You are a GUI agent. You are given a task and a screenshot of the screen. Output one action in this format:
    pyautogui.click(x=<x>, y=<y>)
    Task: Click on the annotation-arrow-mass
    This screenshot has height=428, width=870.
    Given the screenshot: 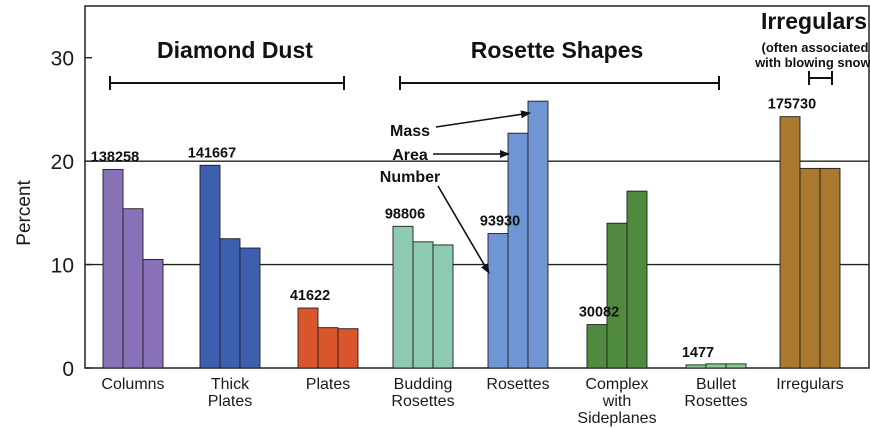 What is the action you would take?
    pyautogui.click(x=483, y=119)
    